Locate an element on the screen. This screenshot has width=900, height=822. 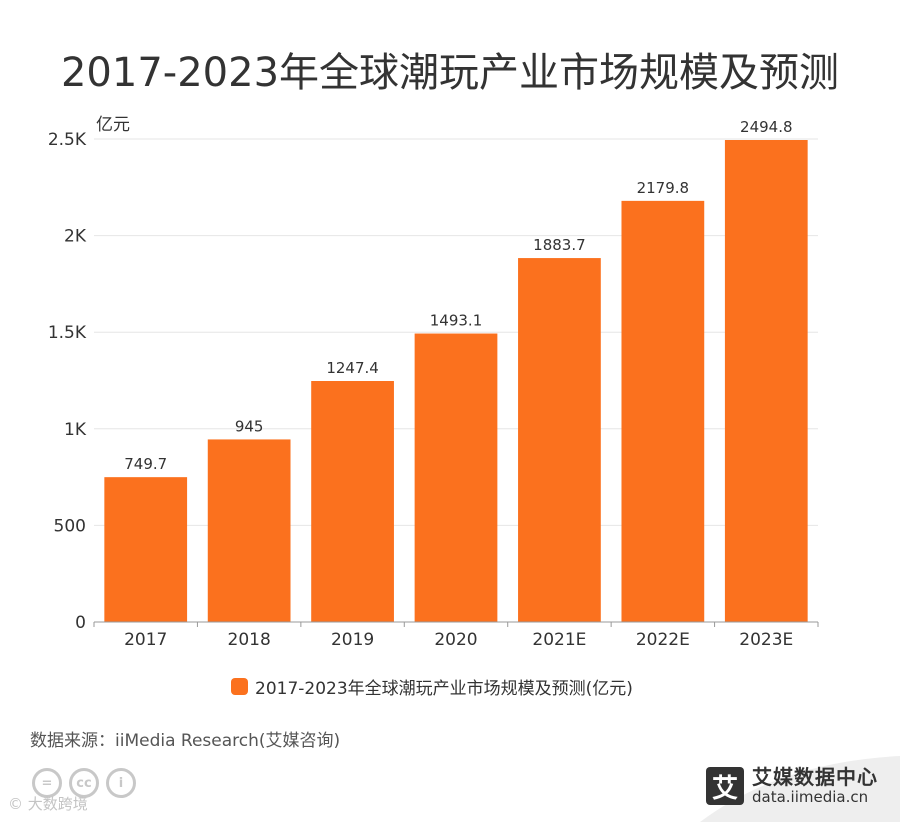
cc-icon: cc is located at coordinates (84, 783).